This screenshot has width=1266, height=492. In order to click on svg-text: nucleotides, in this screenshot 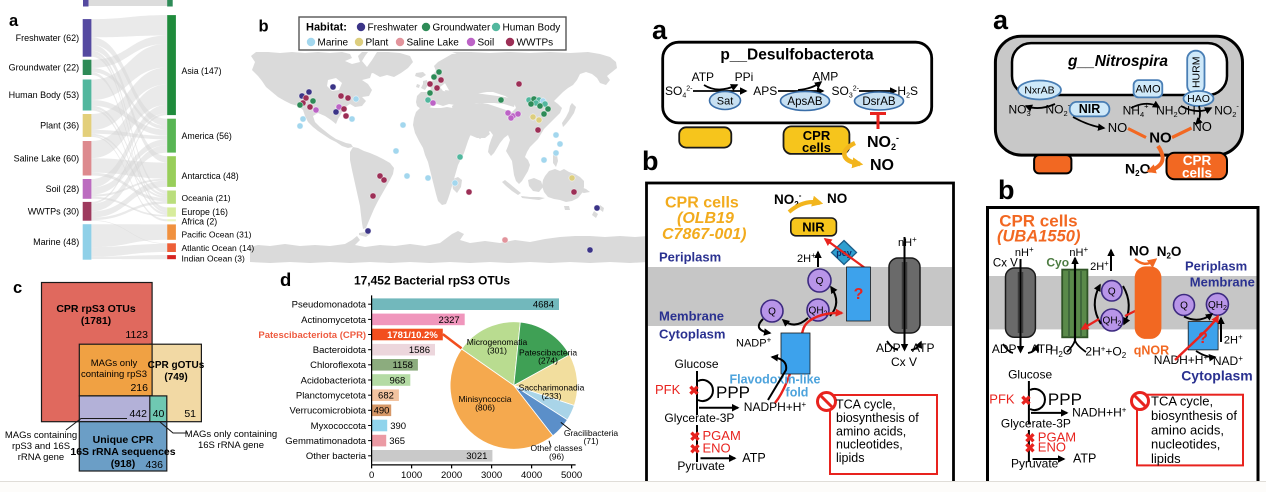, I will do `click(869, 445)`.